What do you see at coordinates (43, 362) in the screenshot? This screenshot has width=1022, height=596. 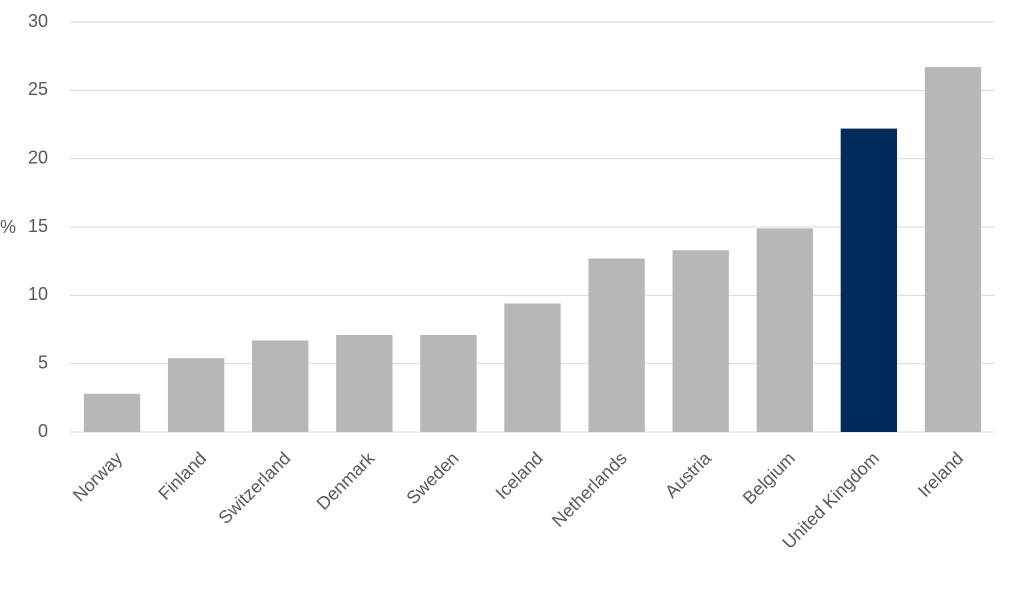 I see `y-tick-label: 5` at bounding box center [43, 362].